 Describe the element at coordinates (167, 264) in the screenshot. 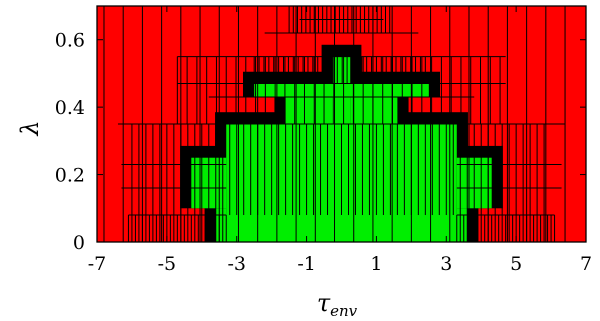

I see `x-tick-label: -5` at that location.